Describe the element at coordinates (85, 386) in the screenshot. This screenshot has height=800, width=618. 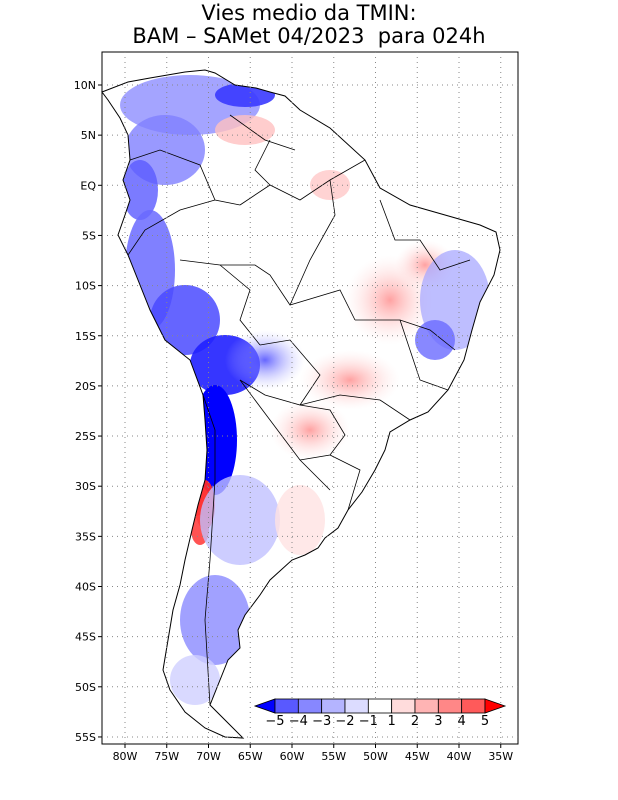
I see `lat-label: 20S` at that location.